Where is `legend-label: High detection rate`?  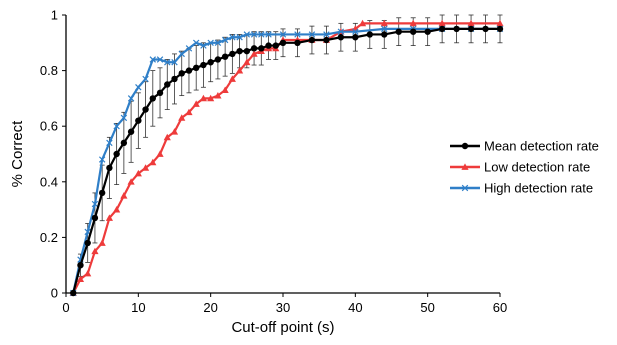
legend-label: High detection rate is located at coordinates (538, 188).